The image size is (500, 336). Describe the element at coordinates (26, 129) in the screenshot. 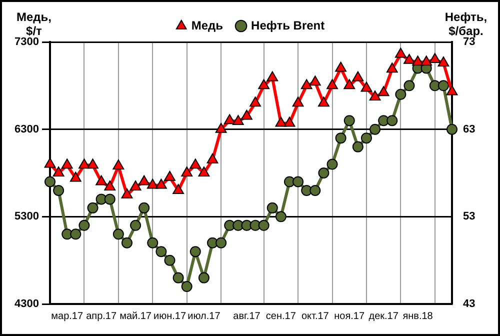

I see `y-tick-label: 6300` at that location.